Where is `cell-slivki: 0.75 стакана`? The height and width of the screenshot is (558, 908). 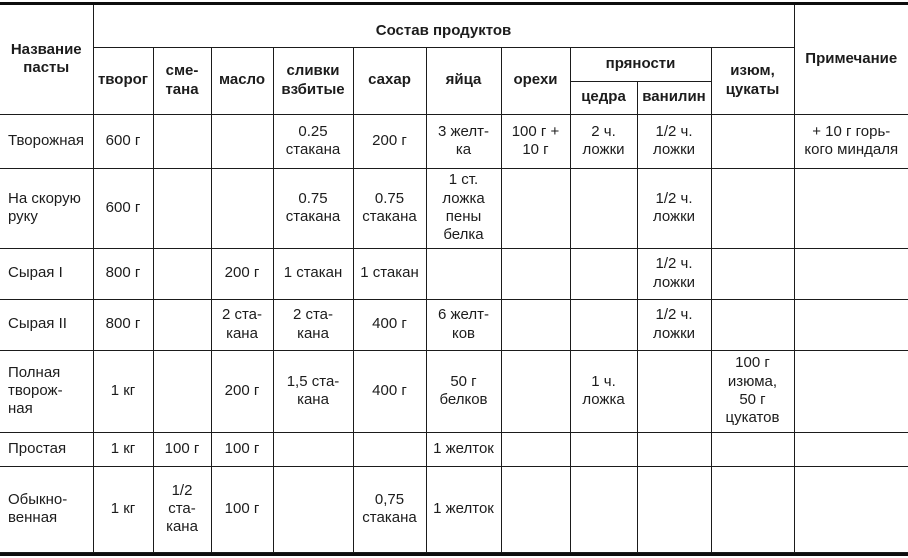
cell-slivki: 0.75 стакана is located at coordinates (313, 208).